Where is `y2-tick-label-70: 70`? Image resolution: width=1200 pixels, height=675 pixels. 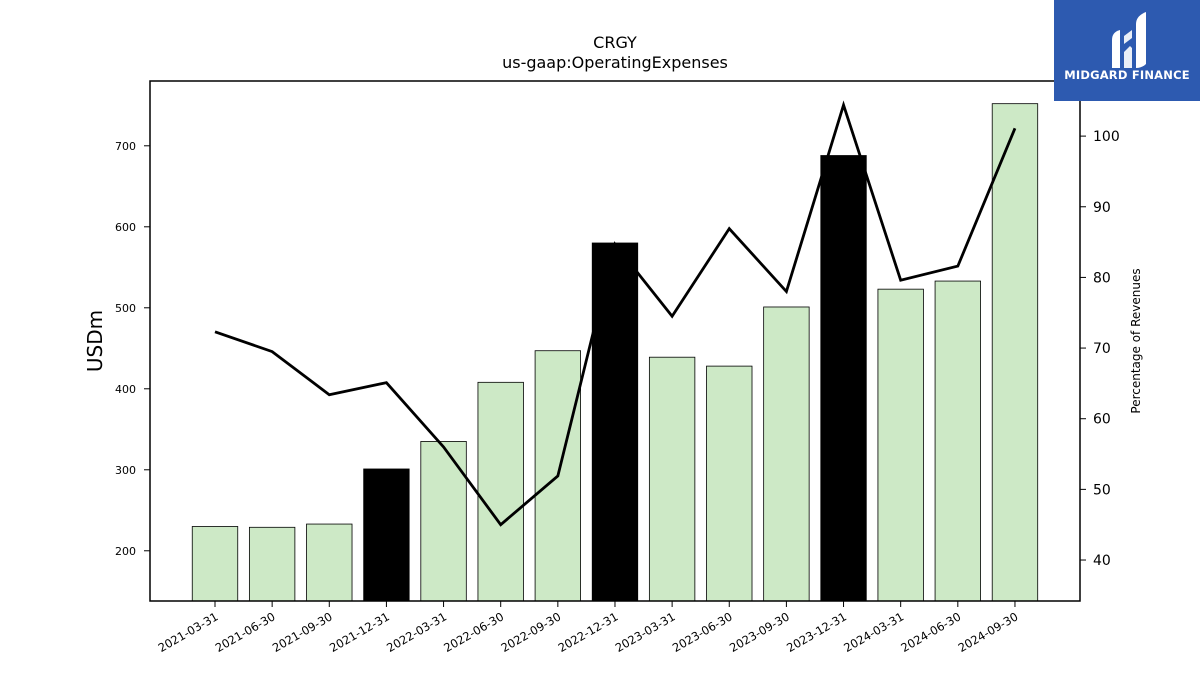
y2-tick-label-70: 70 is located at coordinates (1102, 349).